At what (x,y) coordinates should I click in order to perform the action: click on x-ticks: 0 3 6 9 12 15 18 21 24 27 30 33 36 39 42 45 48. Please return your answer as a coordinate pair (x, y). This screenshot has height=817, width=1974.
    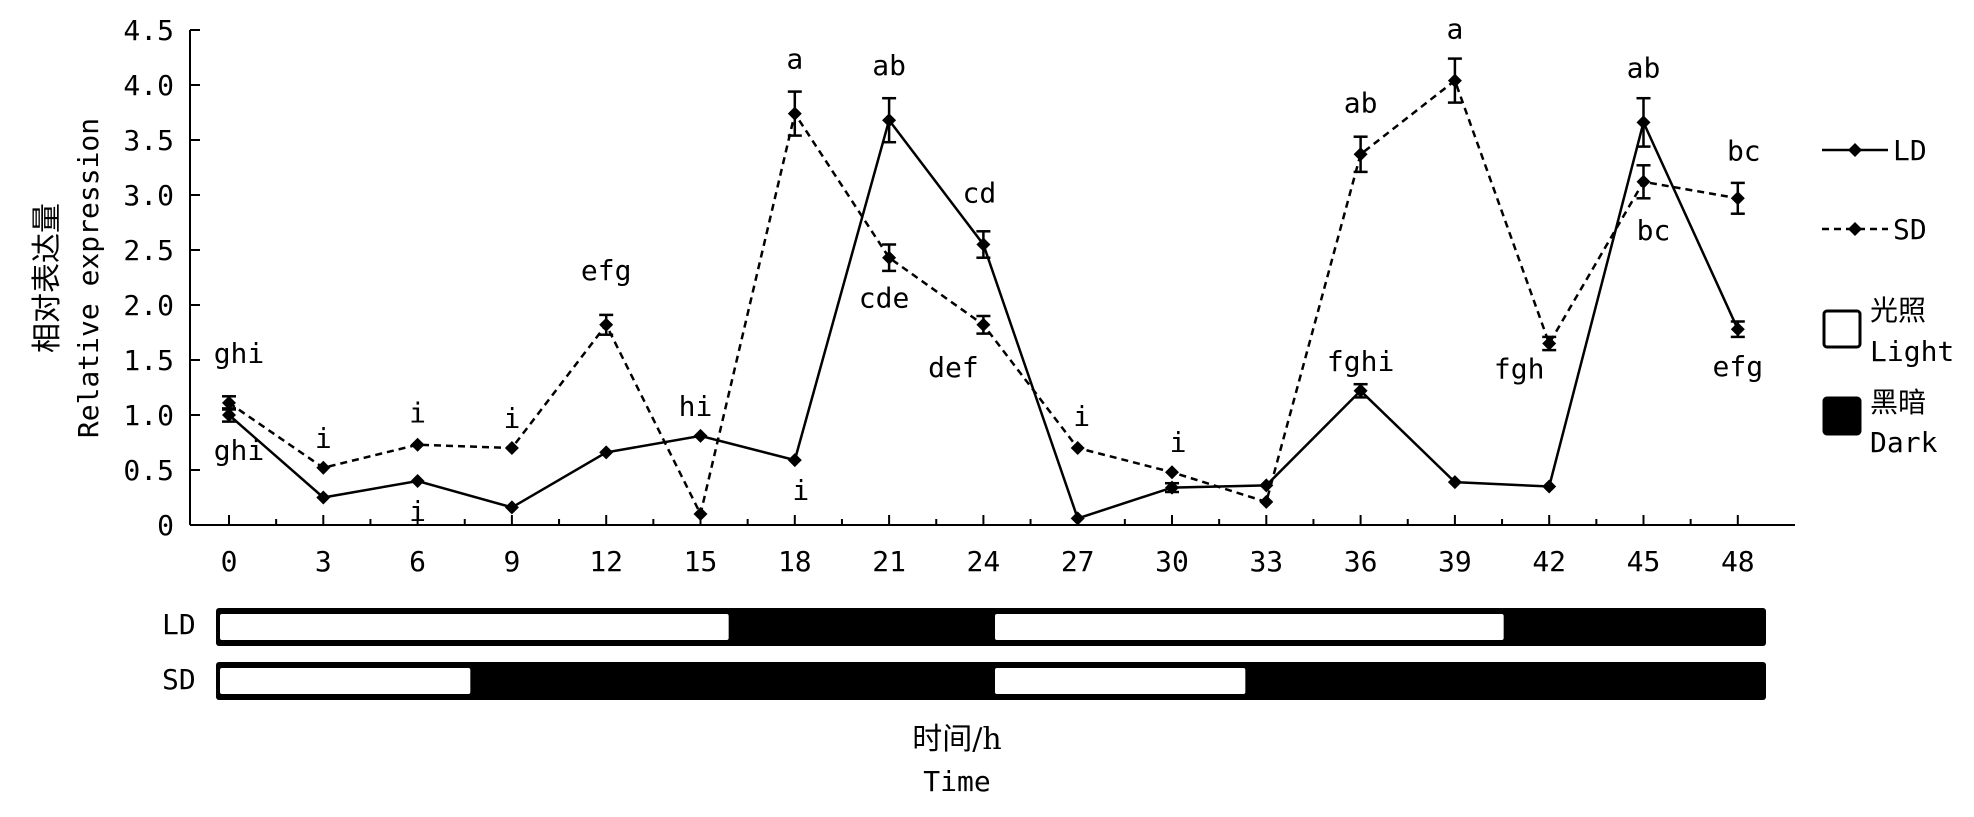
    Looking at the image, I should click on (988, 546).